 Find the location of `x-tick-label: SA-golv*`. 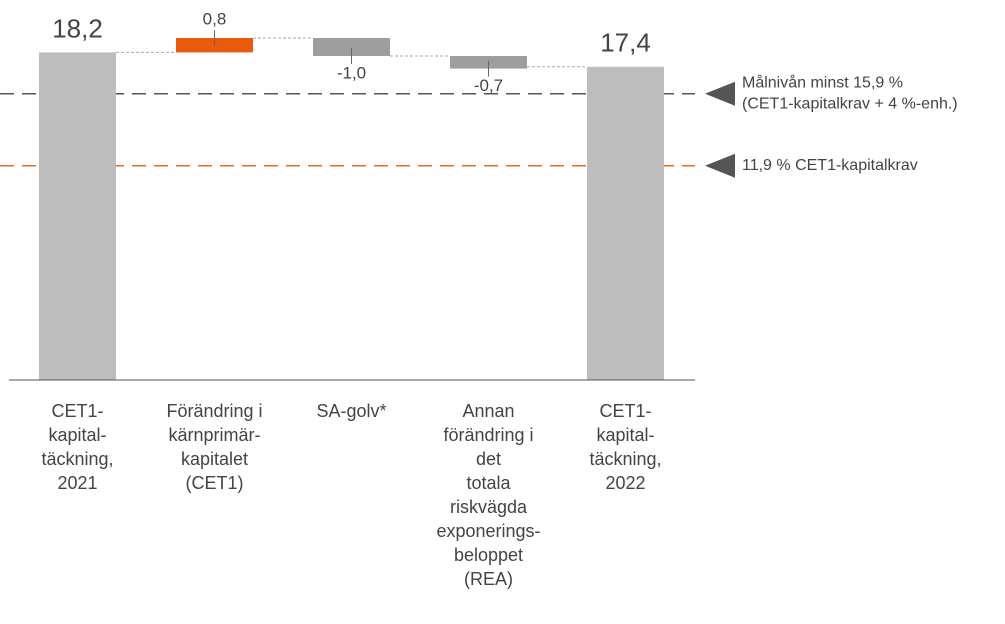

x-tick-label: SA-golv* is located at coordinates (351, 411).